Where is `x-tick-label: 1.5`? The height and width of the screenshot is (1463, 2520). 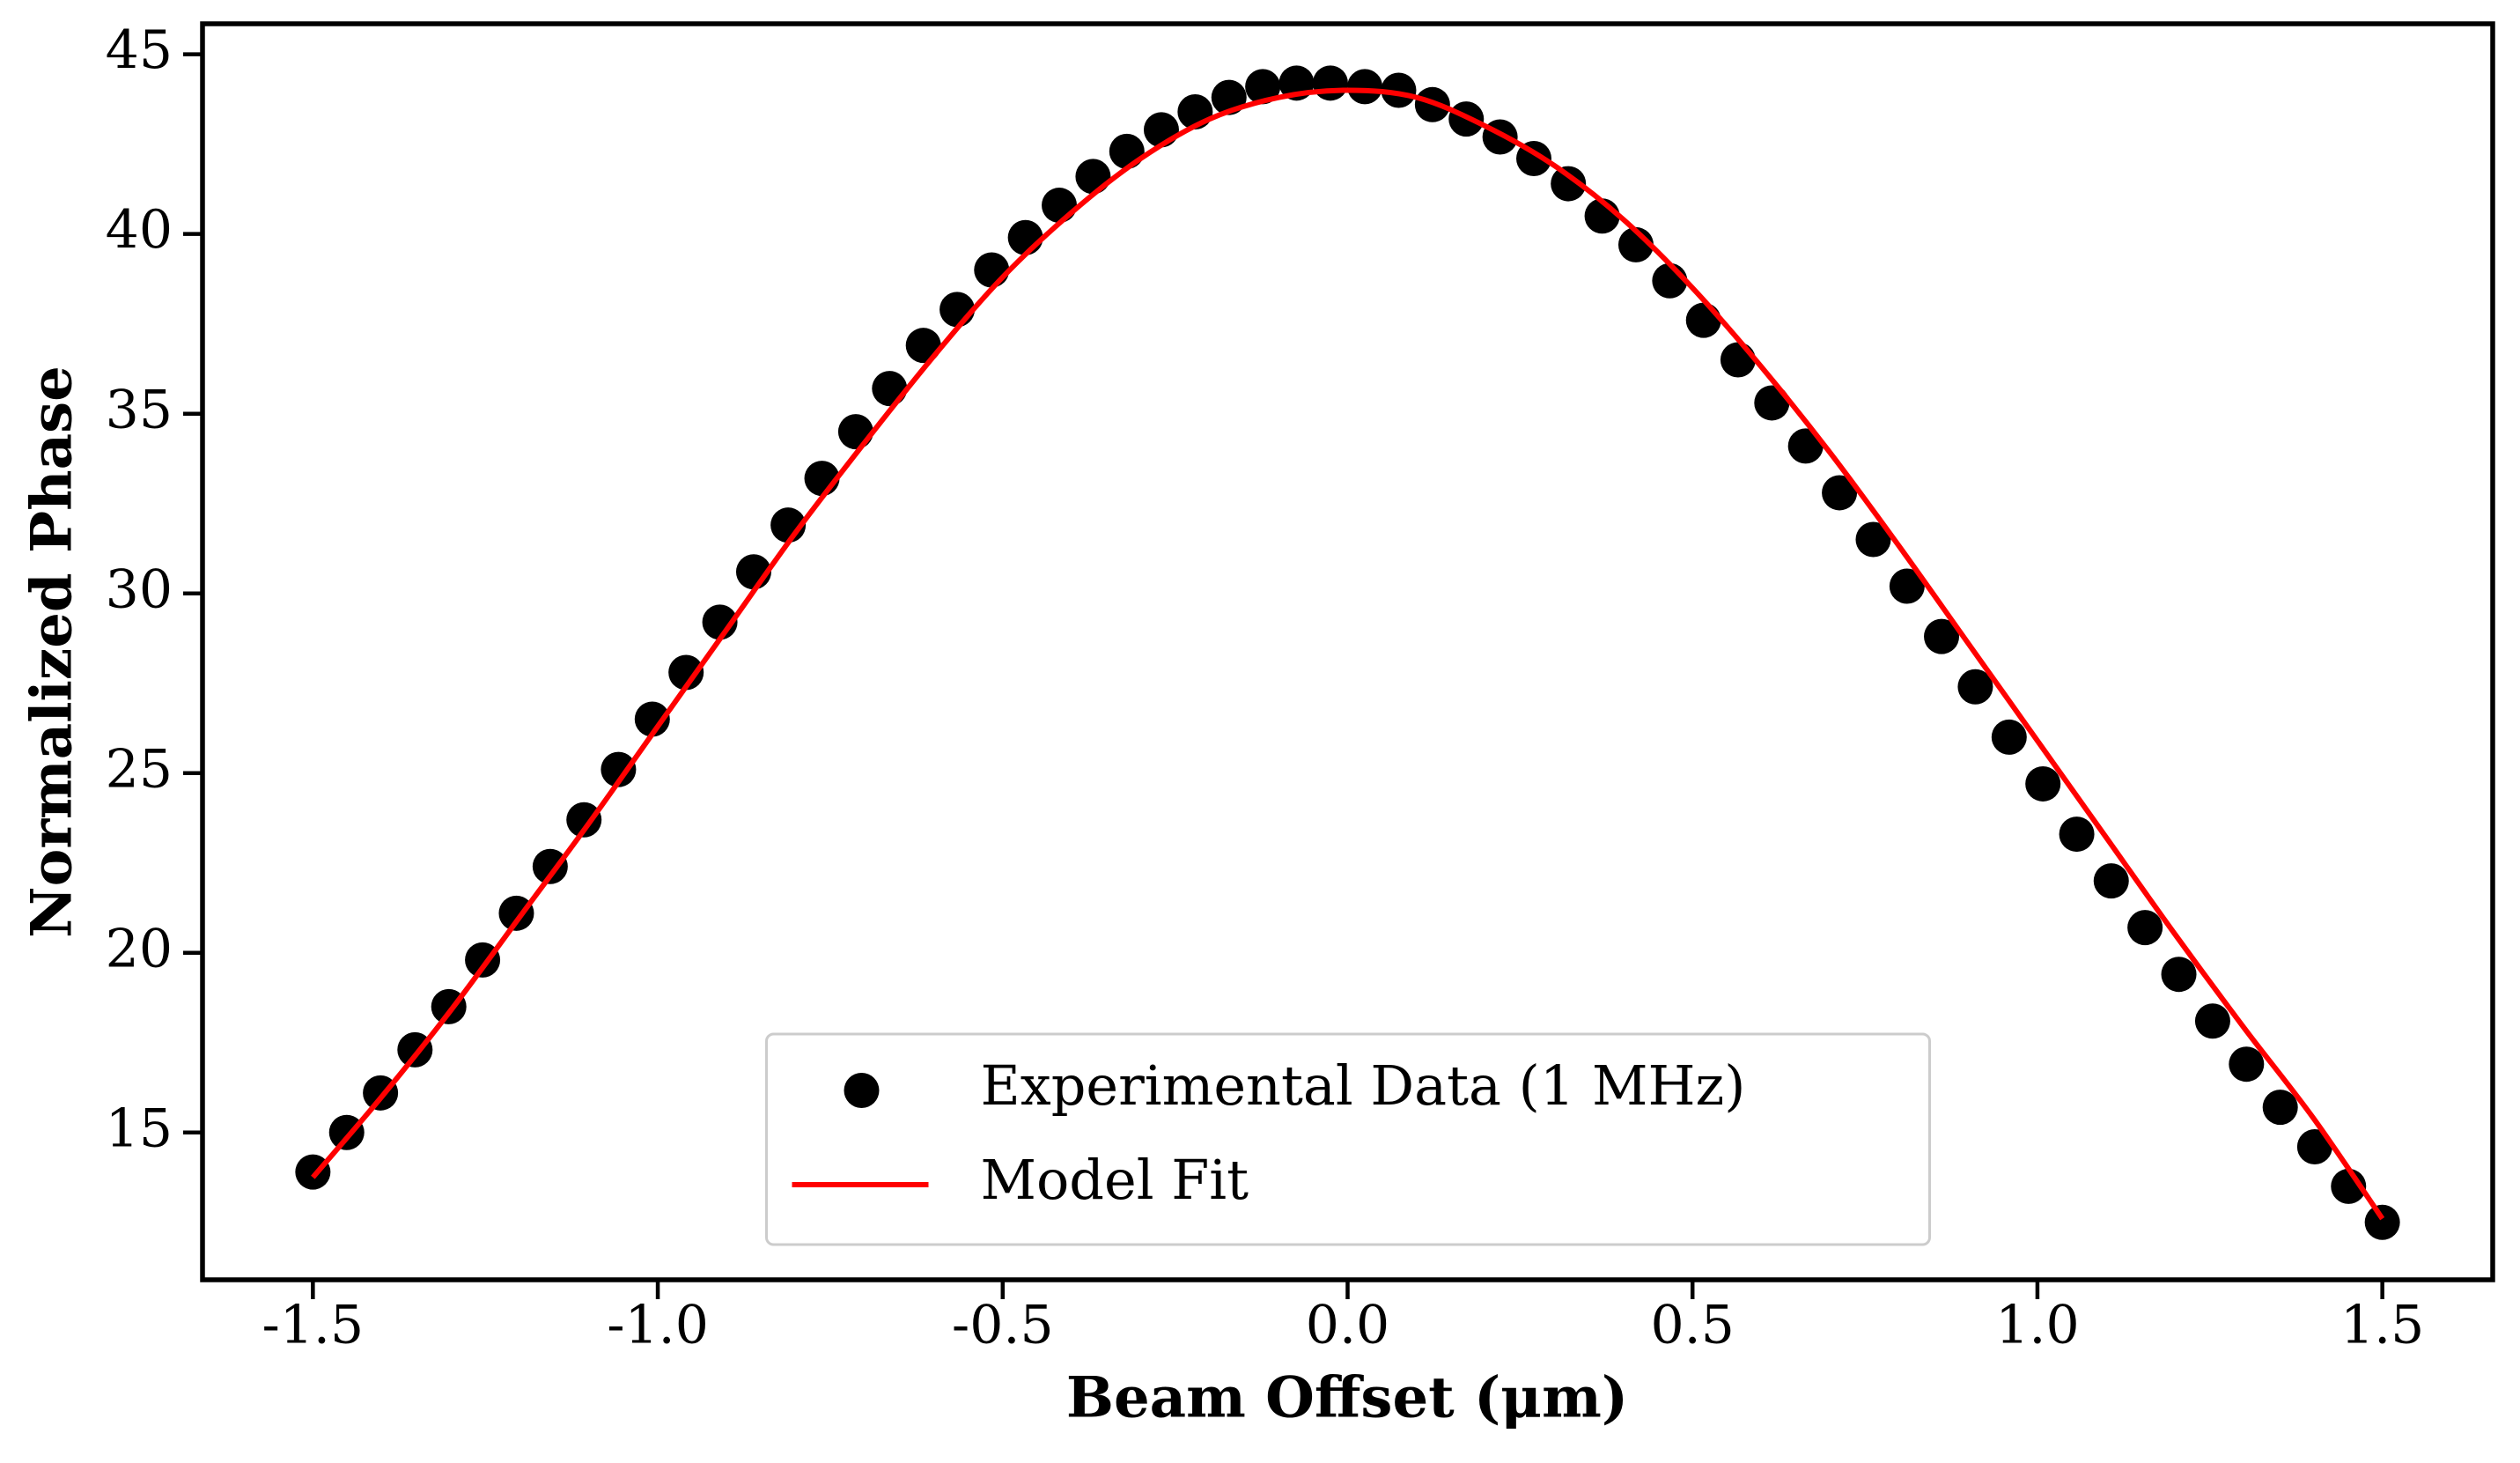
x-tick-label: 1.5 is located at coordinates (2382, 1326).